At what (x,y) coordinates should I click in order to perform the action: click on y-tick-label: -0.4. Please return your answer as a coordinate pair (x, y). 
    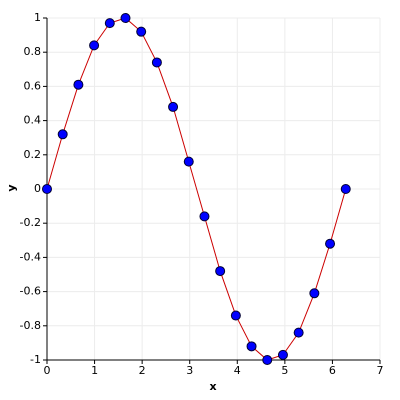
    Looking at the image, I should click on (30, 256).